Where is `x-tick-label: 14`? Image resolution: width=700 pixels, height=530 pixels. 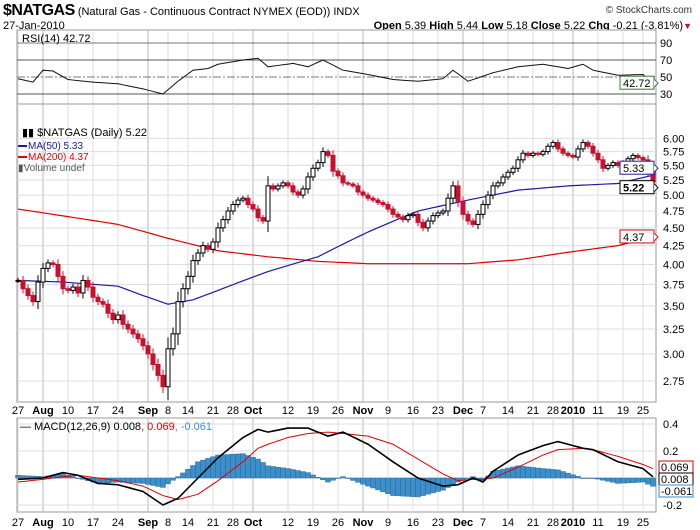 x-tick-label: 14 is located at coordinates (508, 523).